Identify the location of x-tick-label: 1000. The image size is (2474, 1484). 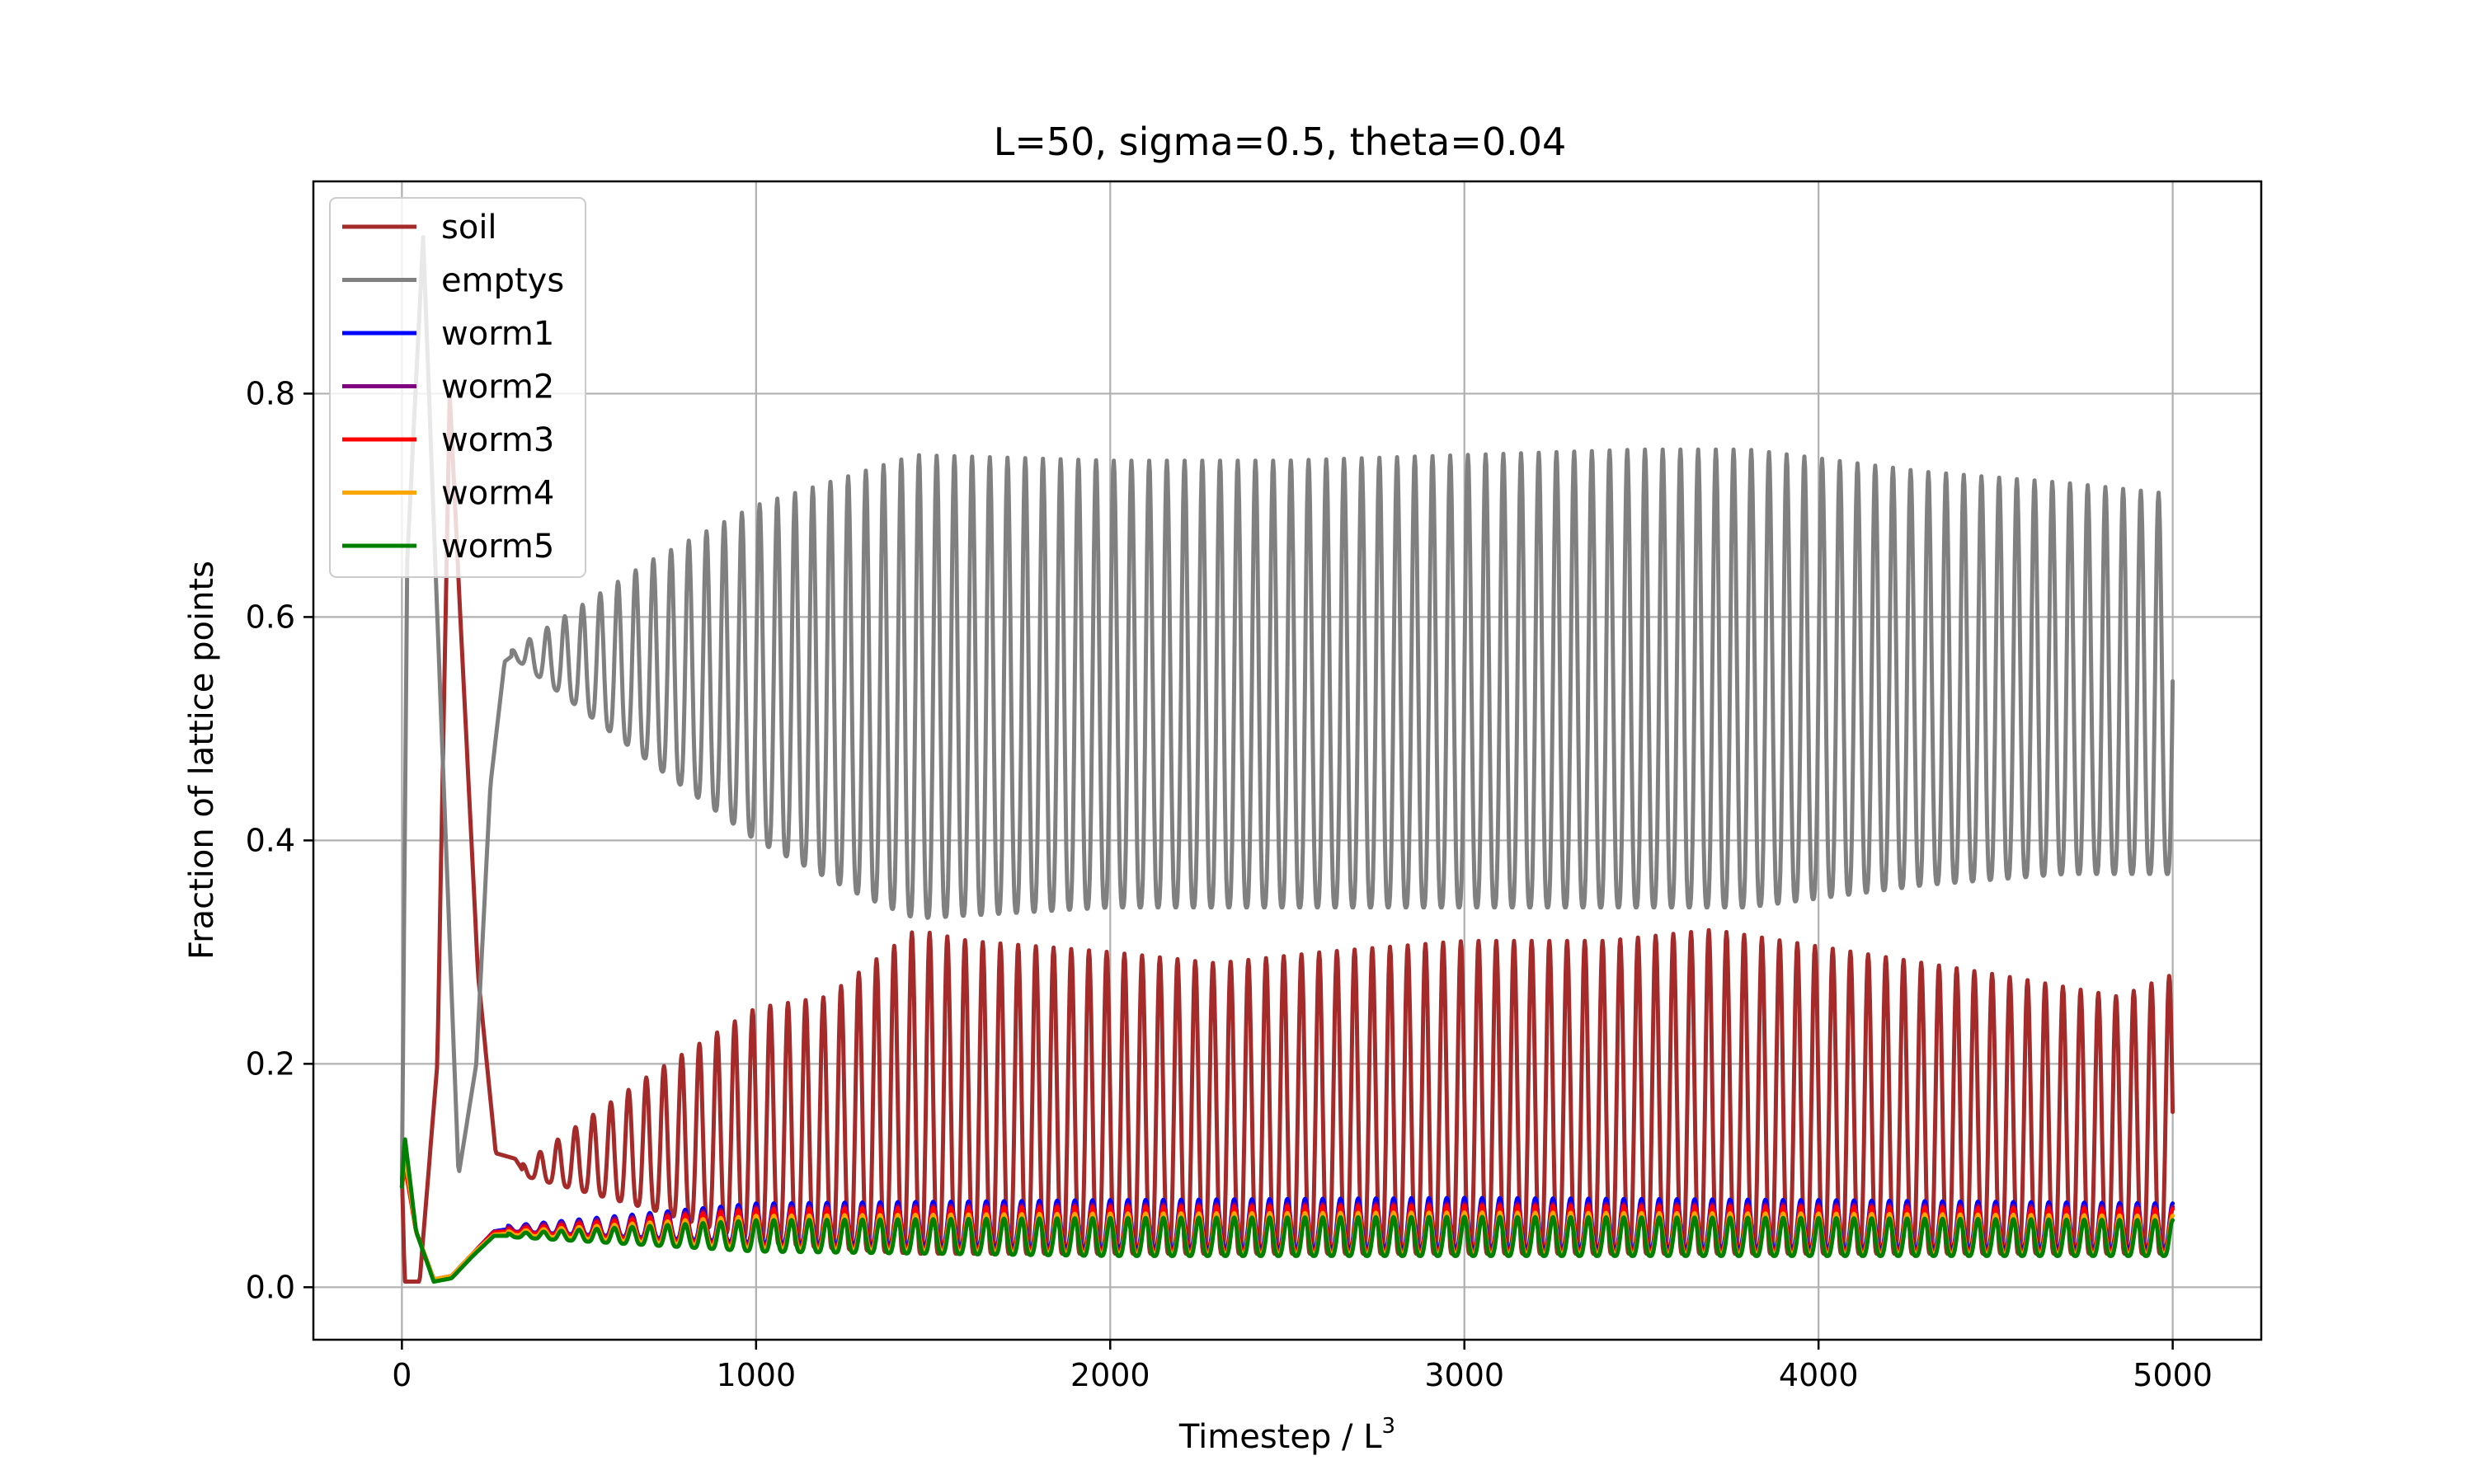
(756, 1375).